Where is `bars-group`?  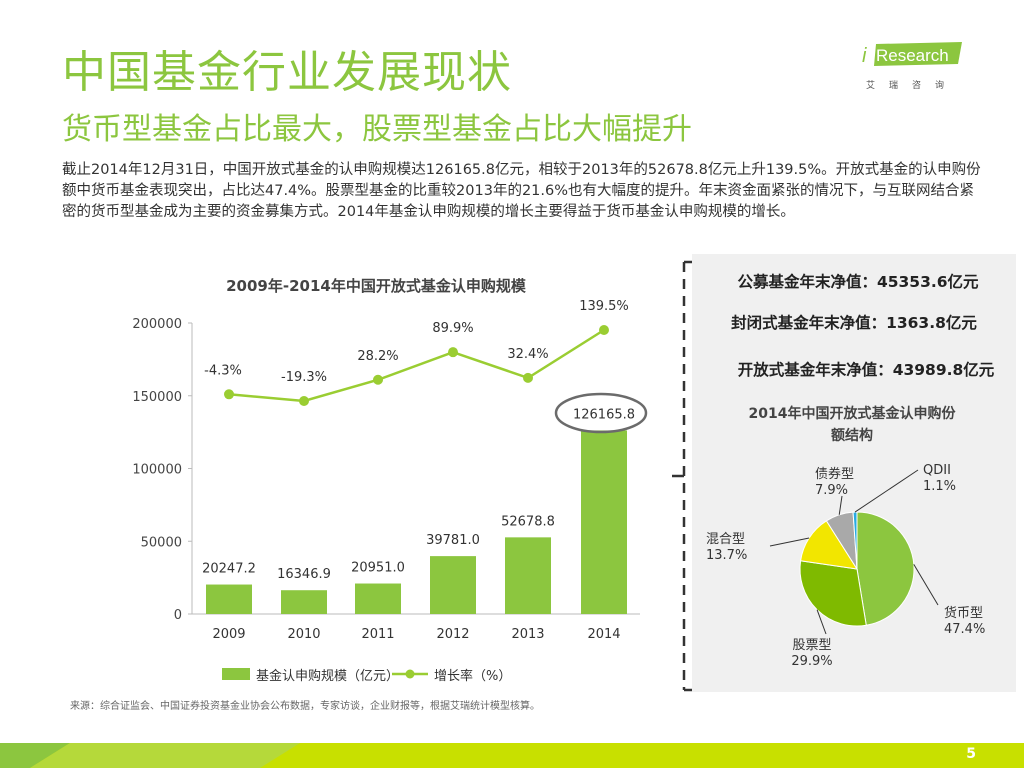
bars-group is located at coordinates (416, 522).